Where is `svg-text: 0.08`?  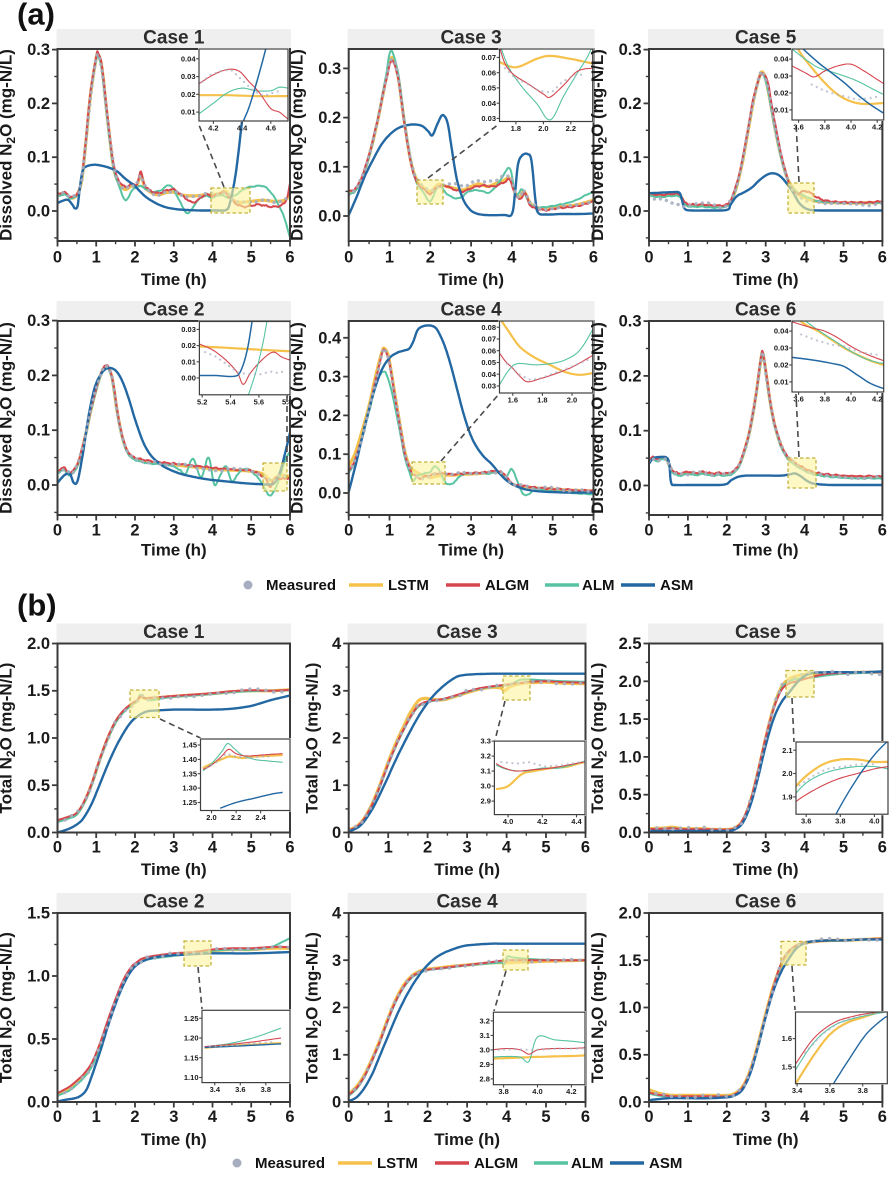 svg-text: 0.08 is located at coordinates (488, 327).